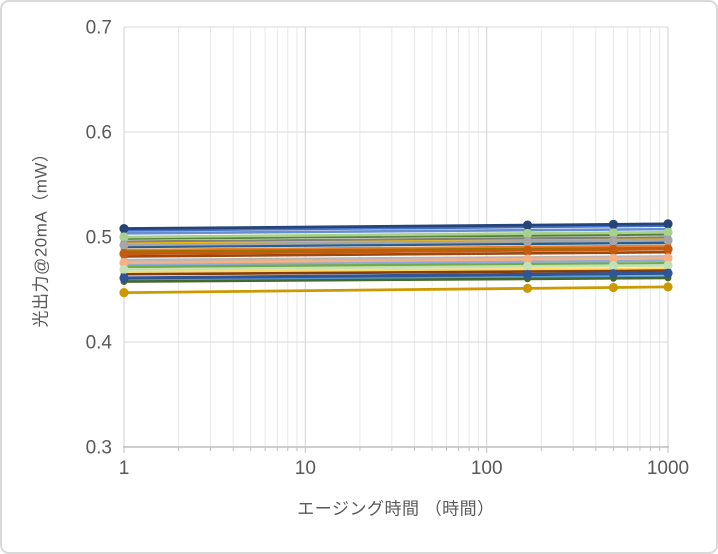  Describe the element at coordinates (99, 448) in the screenshot. I see `y-tick-label: 0.3` at that location.